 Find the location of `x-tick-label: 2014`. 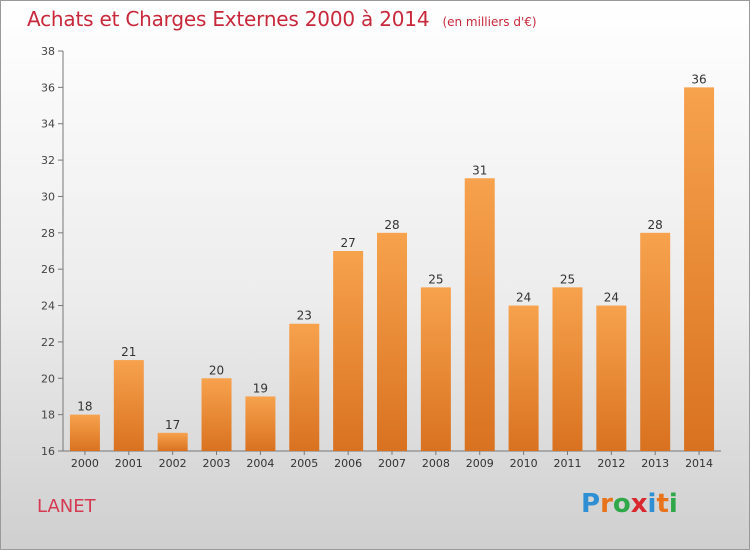

x-tick-label: 2014 is located at coordinates (699, 463).